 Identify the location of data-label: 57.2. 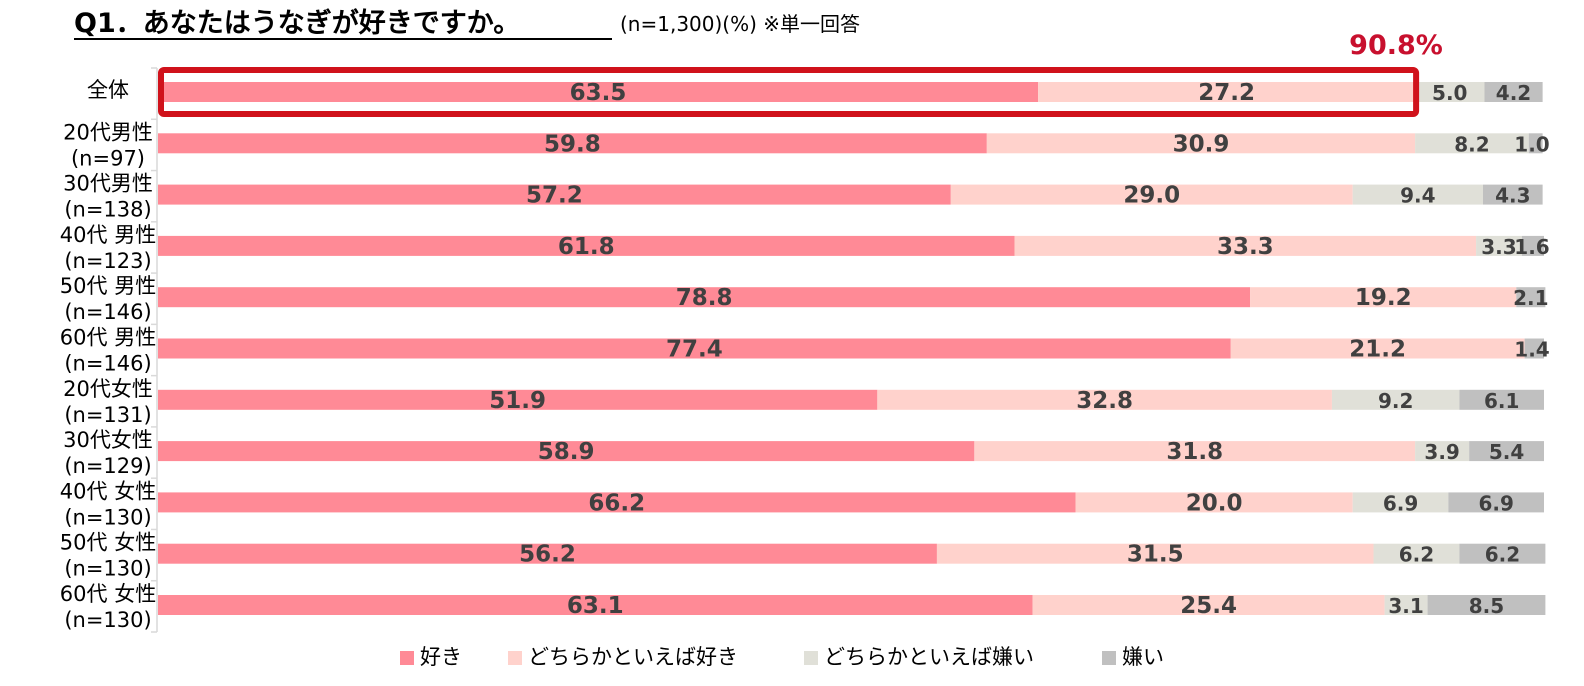
(554, 196).